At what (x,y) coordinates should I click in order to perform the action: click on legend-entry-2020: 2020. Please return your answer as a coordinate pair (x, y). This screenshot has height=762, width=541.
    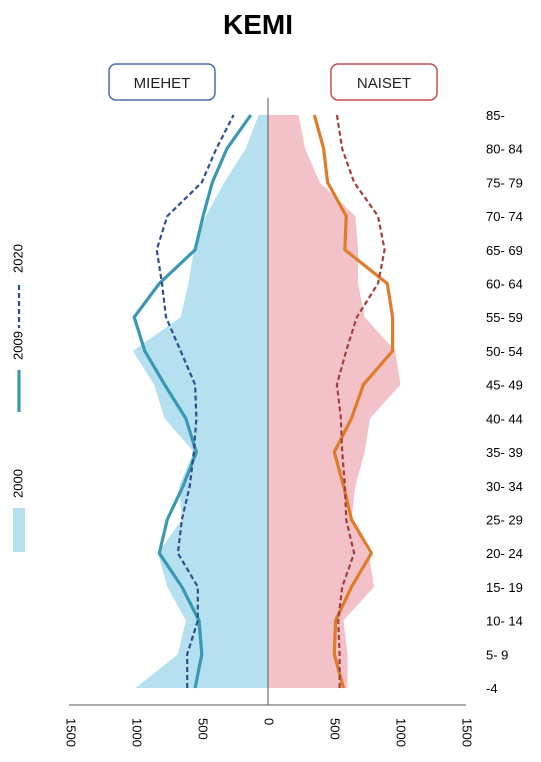
    Looking at the image, I should click on (17, 286).